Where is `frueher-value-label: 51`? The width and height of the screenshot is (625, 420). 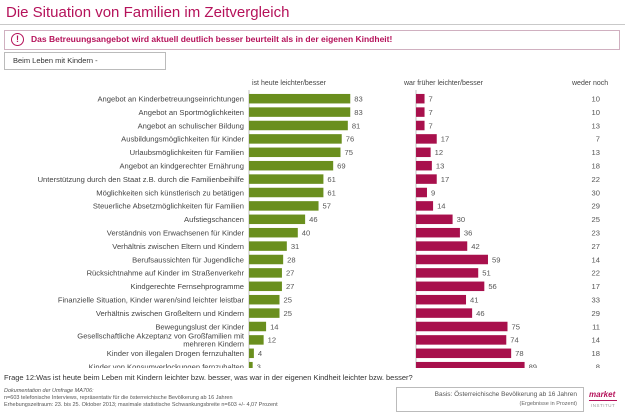 frueher-value-label: 51 is located at coordinates (486, 273).